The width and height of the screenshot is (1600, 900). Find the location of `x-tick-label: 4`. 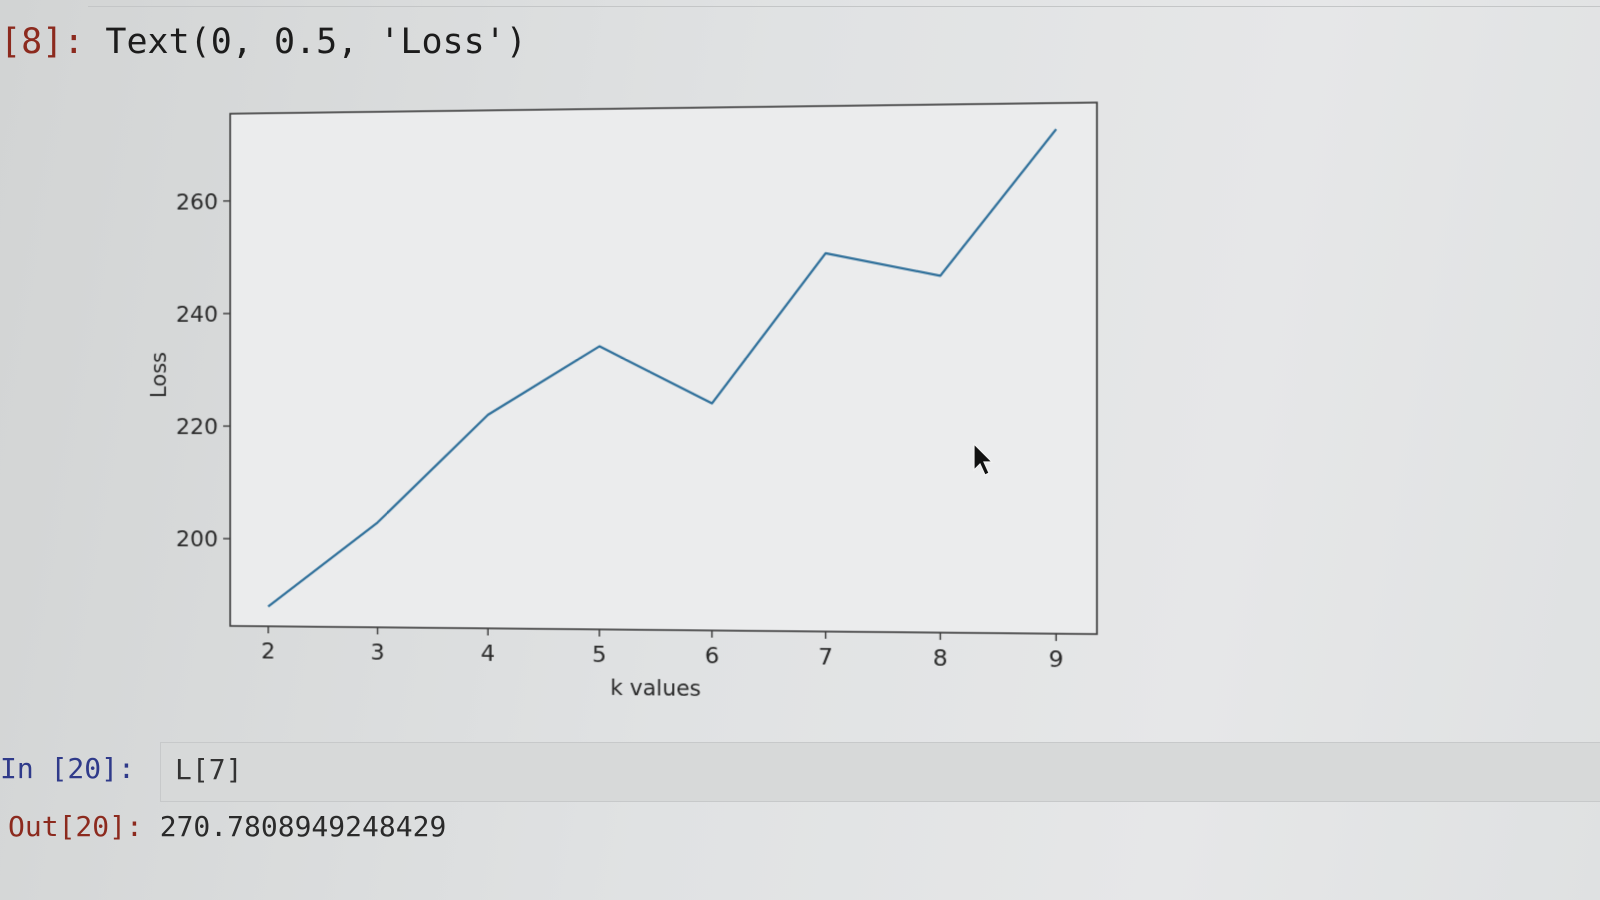

x-tick-label: 4 is located at coordinates (488, 654).